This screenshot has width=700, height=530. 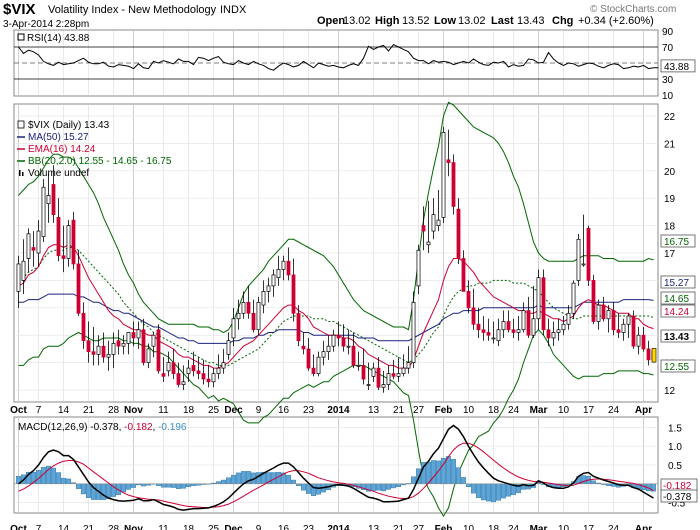 What do you see at coordinates (122, 427) in the screenshot?
I see `macd-legend-sep1: ,` at bounding box center [122, 427].